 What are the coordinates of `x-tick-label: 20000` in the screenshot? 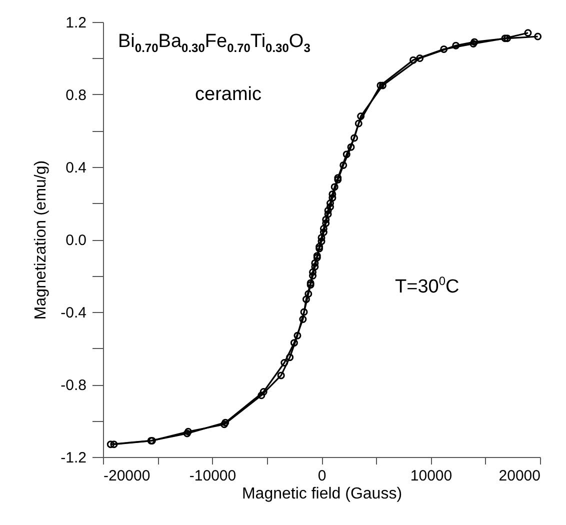 It's located at (519, 476).